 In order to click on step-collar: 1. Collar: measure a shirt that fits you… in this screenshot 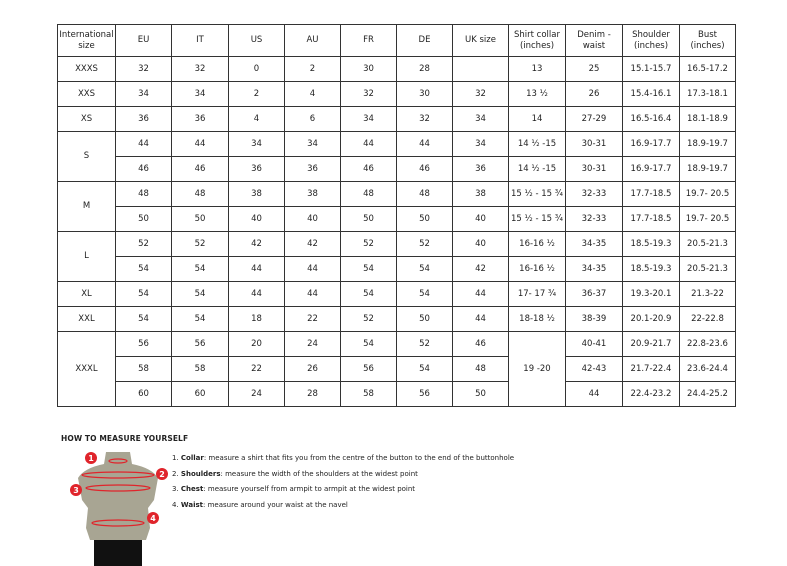, I will do `click(343, 458)`.